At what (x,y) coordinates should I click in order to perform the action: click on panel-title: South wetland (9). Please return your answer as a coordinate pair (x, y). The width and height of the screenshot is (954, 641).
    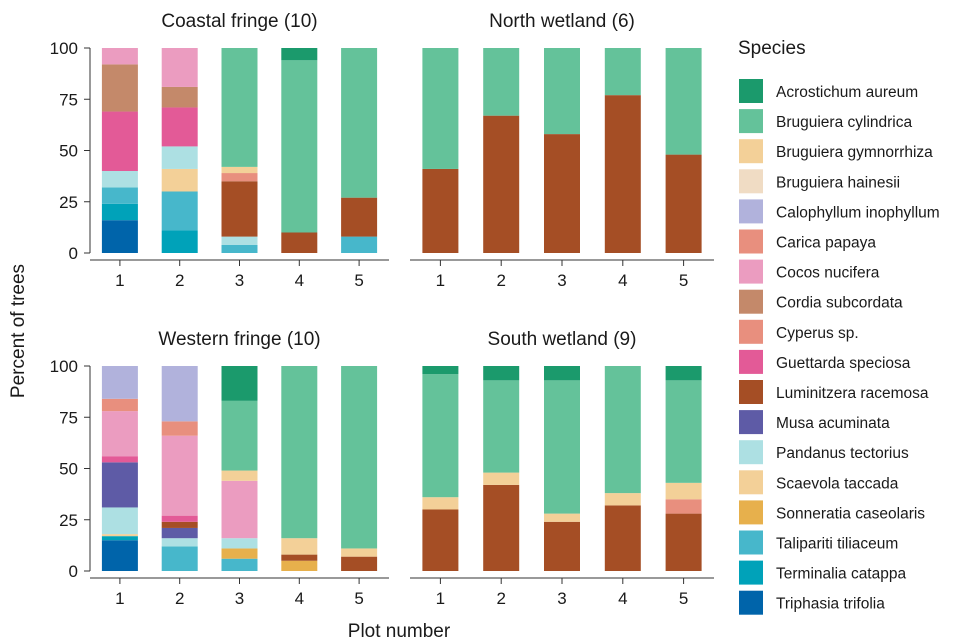
    Looking at the image, I should click on (562, 339).